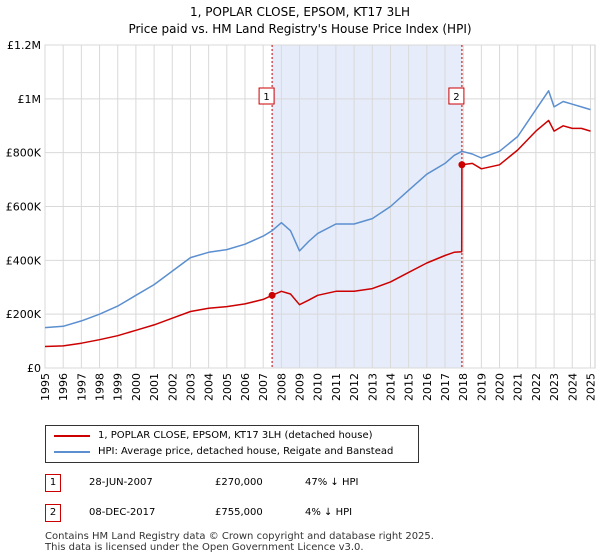 The width and height of the screenshot is (600, 560). I want to click on transaction-price: £270,000, so click(239, 482).